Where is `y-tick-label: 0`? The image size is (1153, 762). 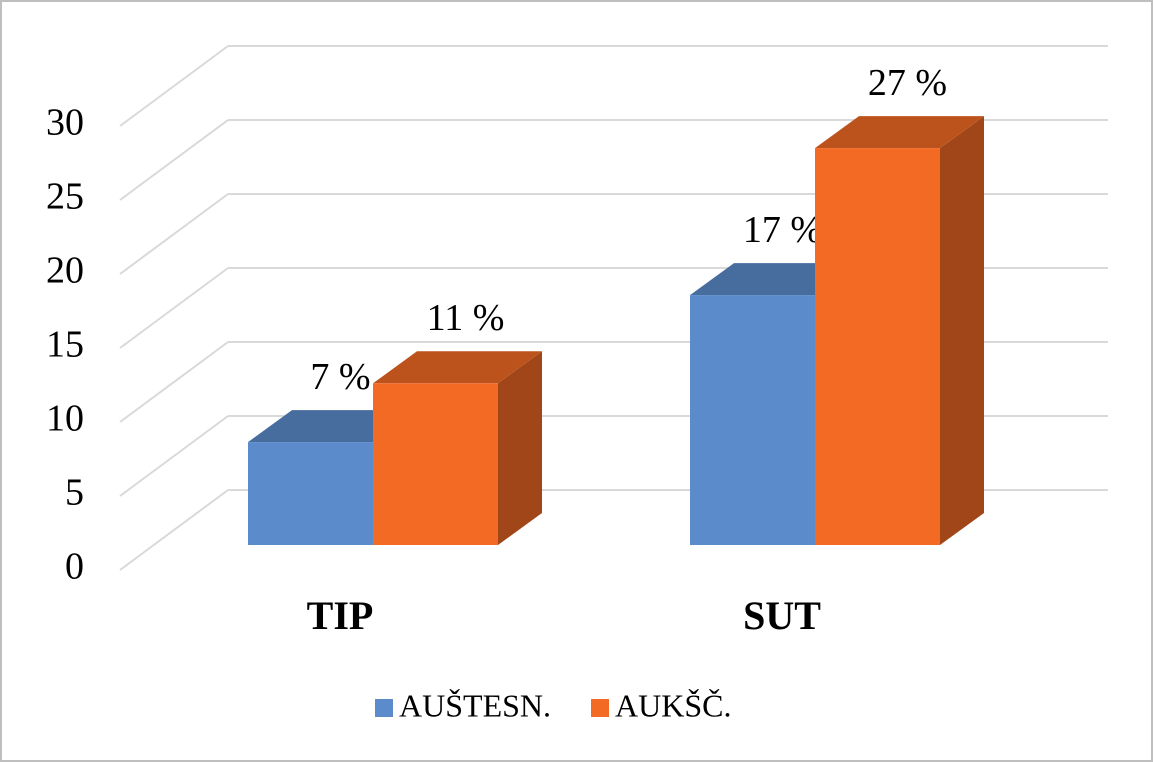
y-tick-label: 0 is located at coordinates (74, 567).